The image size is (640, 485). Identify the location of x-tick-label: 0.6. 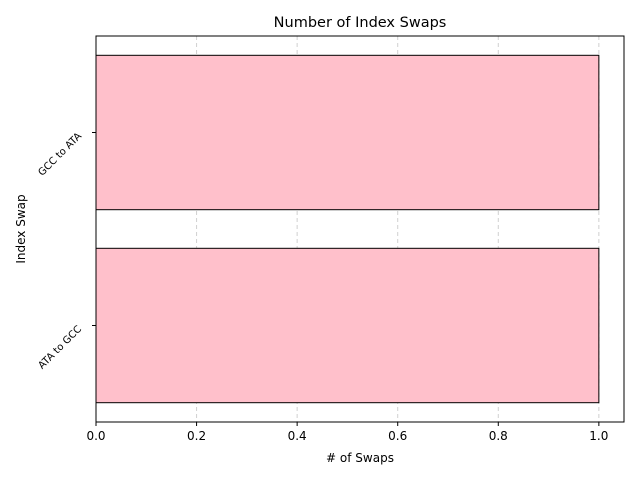
(397, 436).